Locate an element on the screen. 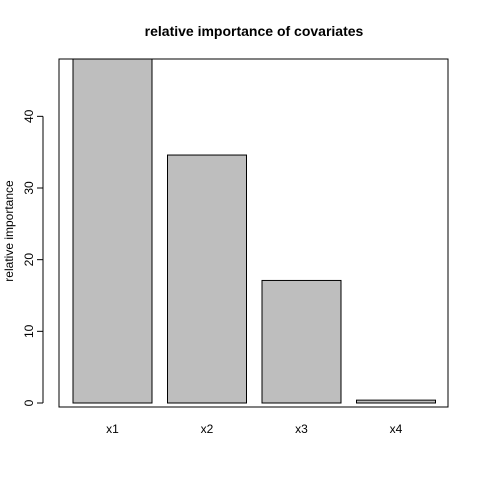 This screenshot has height=480, width=480. chart-title: relative importance of covariates is located at coordinates (254, 31).